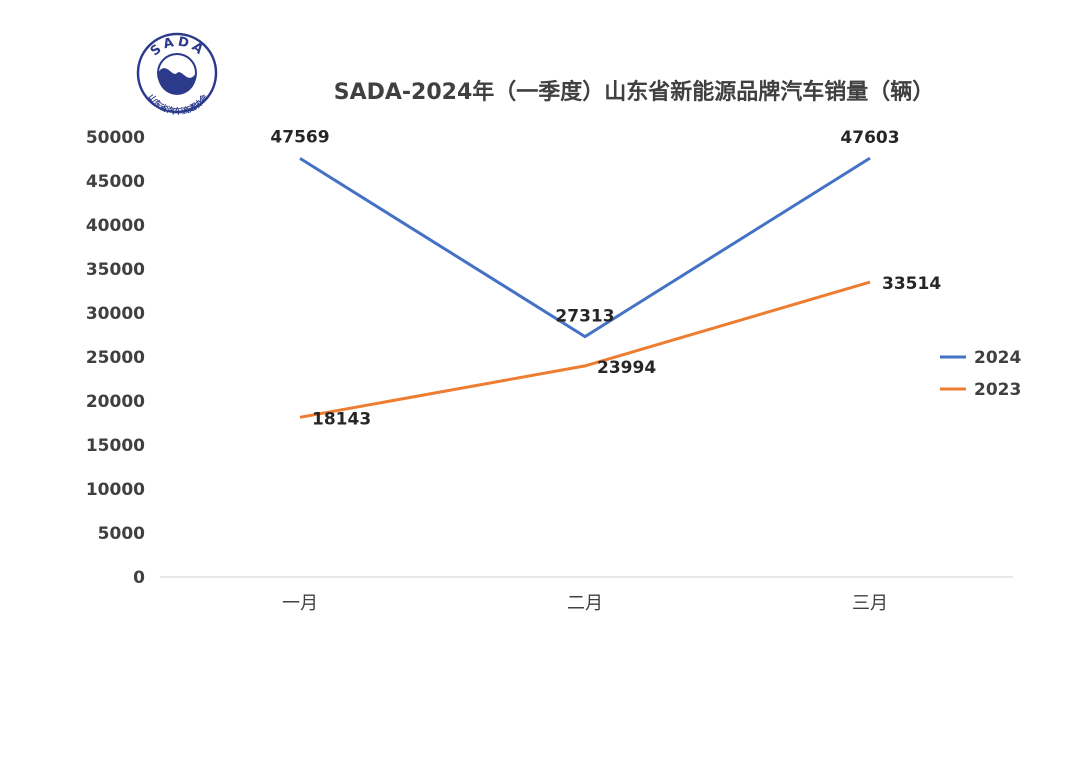 This screenshot has height=763, width=1080. What do you see at coordinates (584, 317) in the screenshot?
I see `data-label-2024: 27313` at bounding box center [584, 317].